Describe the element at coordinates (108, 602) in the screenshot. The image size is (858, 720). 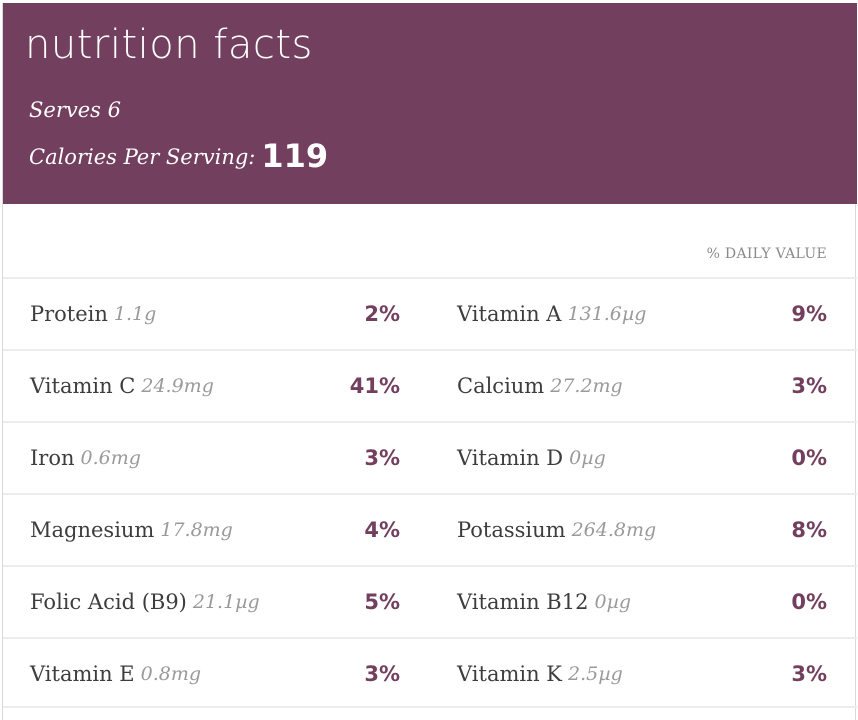
I see `nutrient-name: Folic Acid (B9)` at that location.